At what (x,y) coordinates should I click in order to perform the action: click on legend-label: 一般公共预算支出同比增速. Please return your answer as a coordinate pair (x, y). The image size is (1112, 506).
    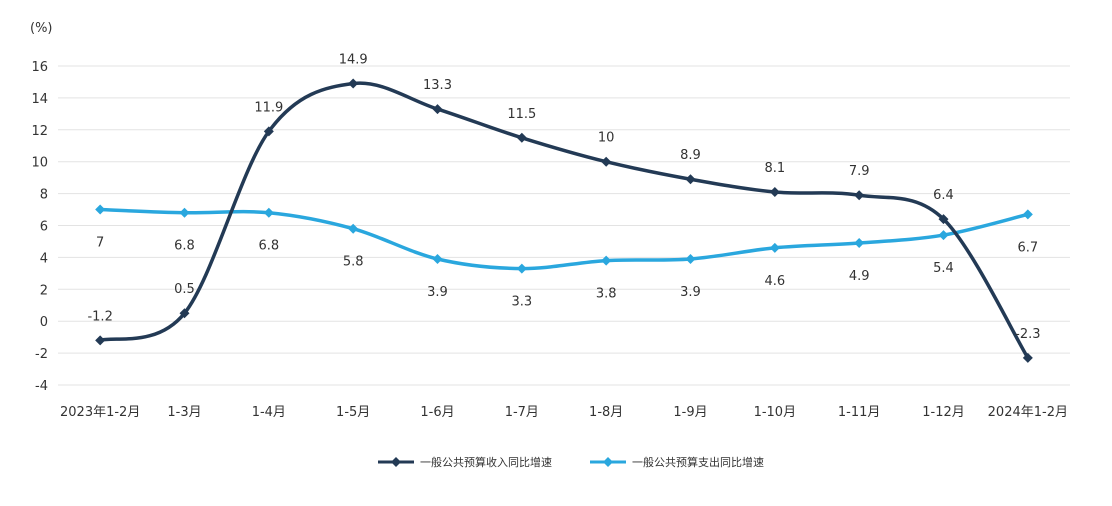
    Looking at the image, I should click on (698, 462).